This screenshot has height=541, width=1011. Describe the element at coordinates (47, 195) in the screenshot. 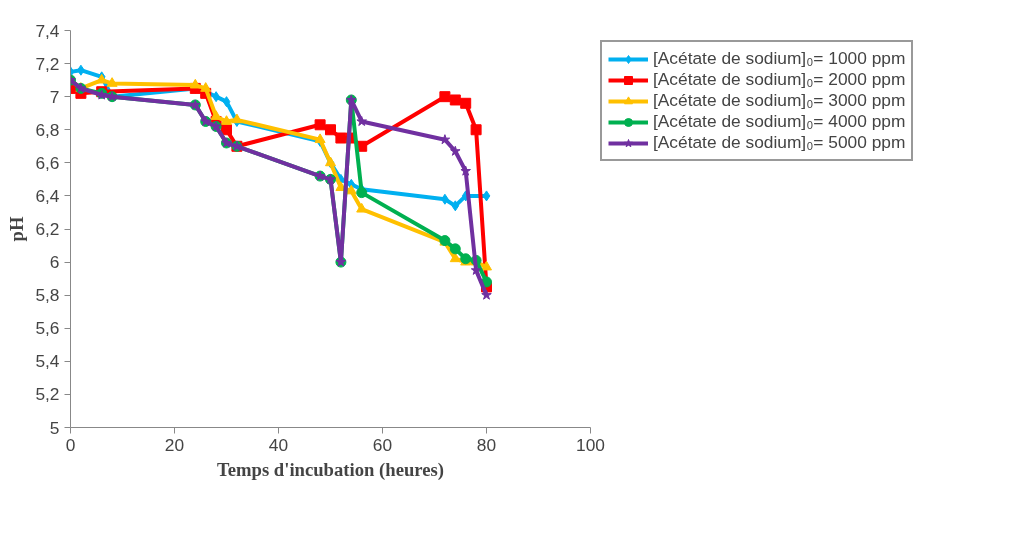

I see `y-tick-label: 6,4` at that location.